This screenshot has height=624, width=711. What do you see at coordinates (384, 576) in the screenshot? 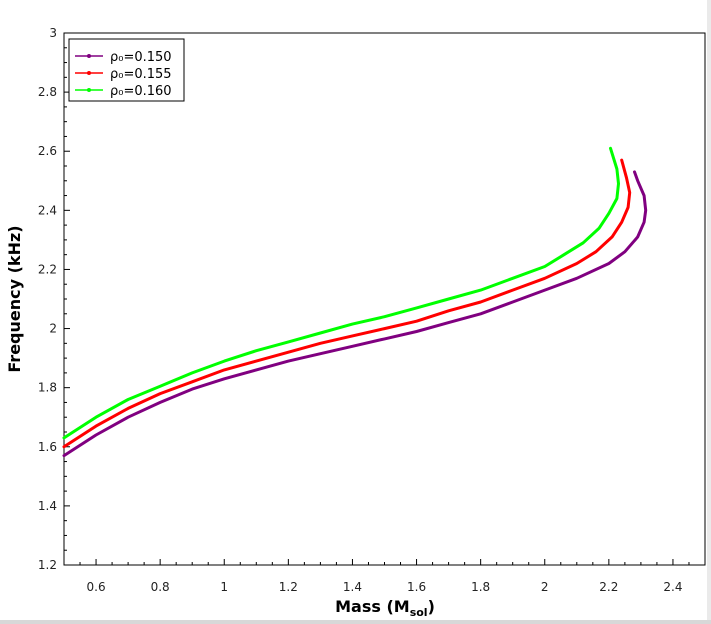
I see `x-axis-ticks: 0.6 0.8 1 1.2 1.4 1.6 1.8 2 2.2 2.4` at bounding box center [384, 576].